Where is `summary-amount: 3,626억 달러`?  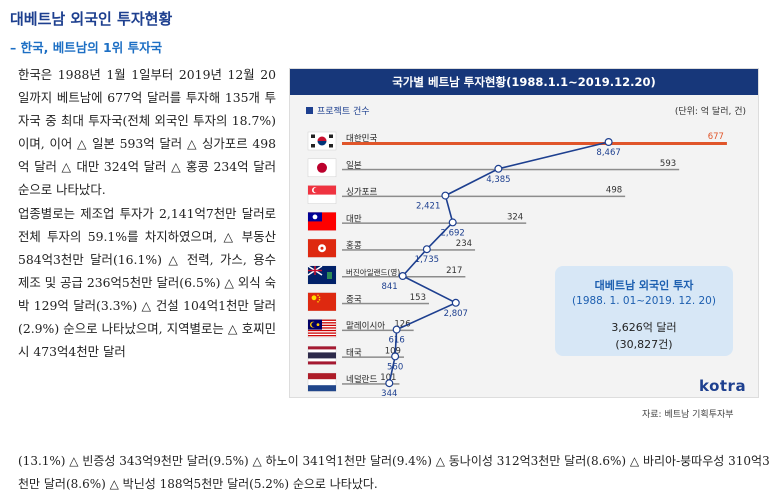
summary-amount: 3,626억 달러 is located at coordinates (644, 327).